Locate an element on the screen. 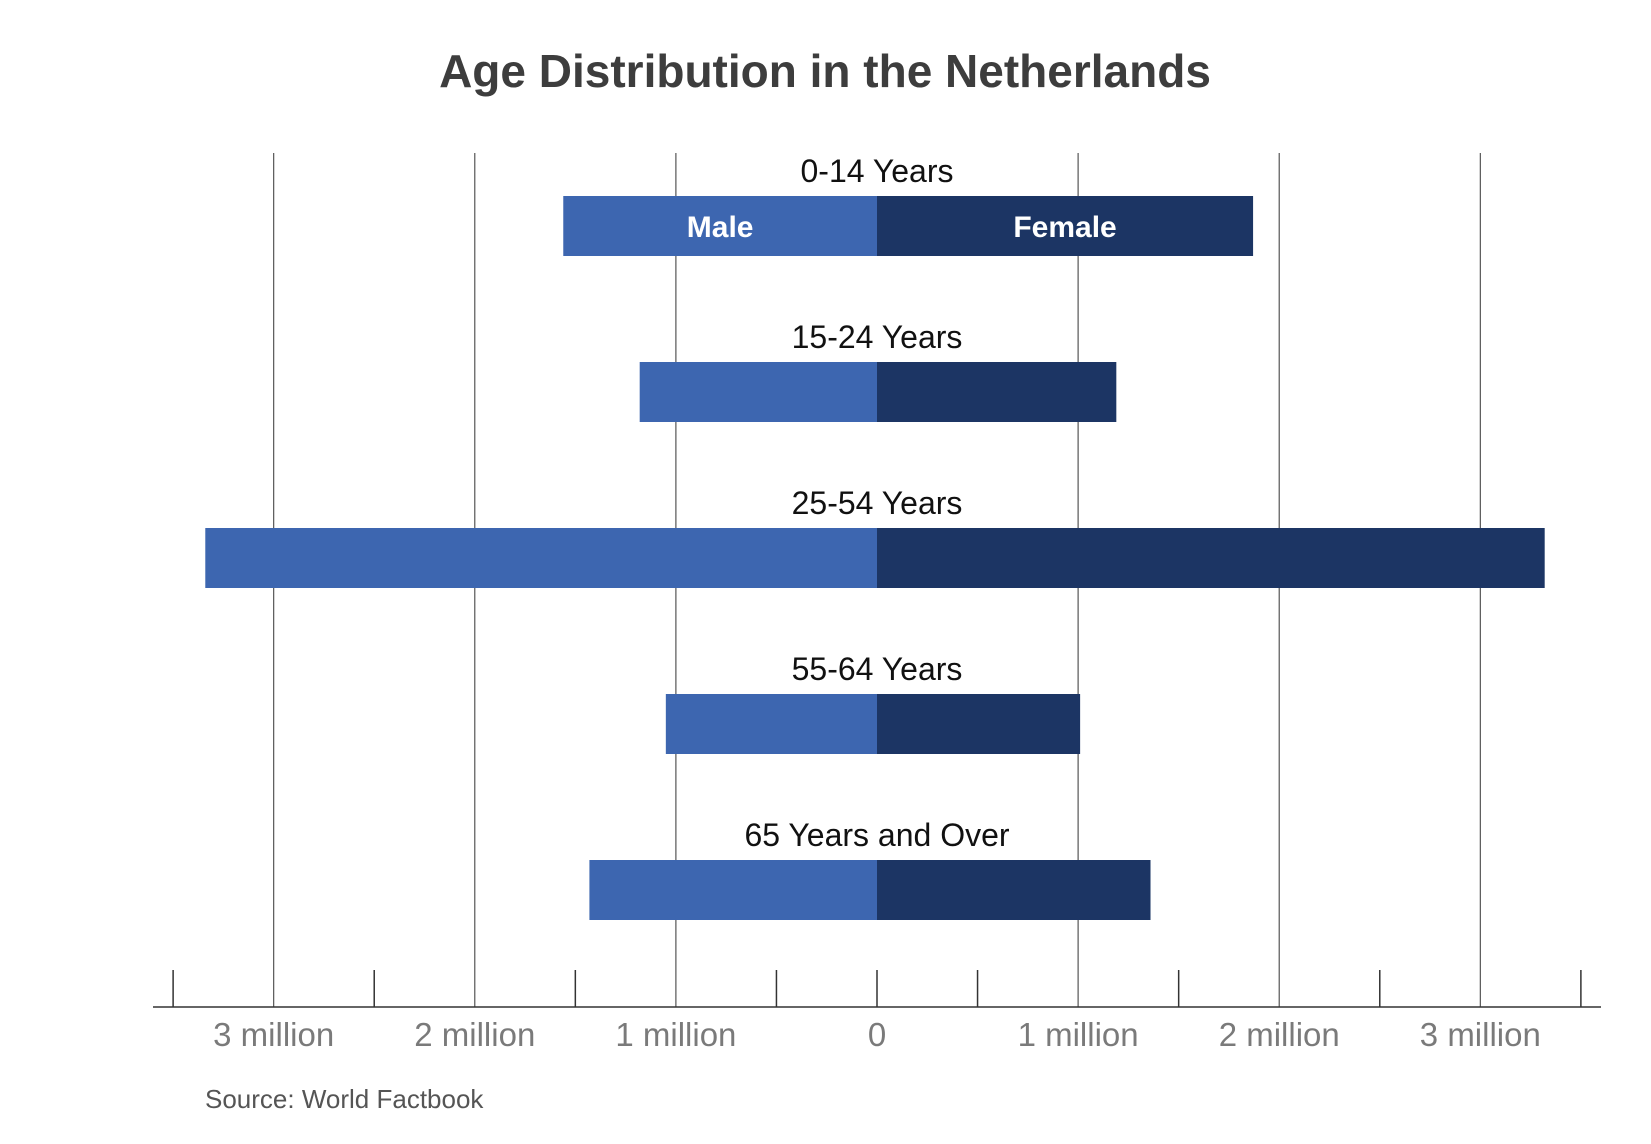 Image resolution: width=1651 pixels, height=1144 pixels. x-tick-label-2: 1 million is located at coordinates (675, 1034).